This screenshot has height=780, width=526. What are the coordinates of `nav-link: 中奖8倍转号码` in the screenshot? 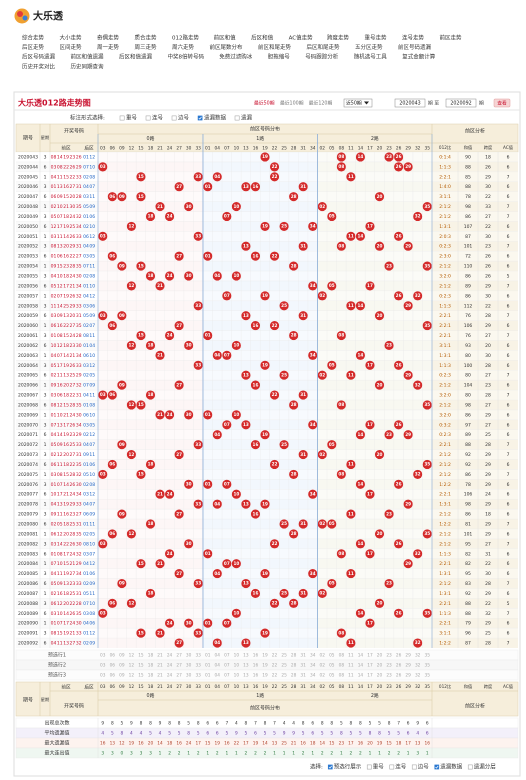 It's located at (186, 57).